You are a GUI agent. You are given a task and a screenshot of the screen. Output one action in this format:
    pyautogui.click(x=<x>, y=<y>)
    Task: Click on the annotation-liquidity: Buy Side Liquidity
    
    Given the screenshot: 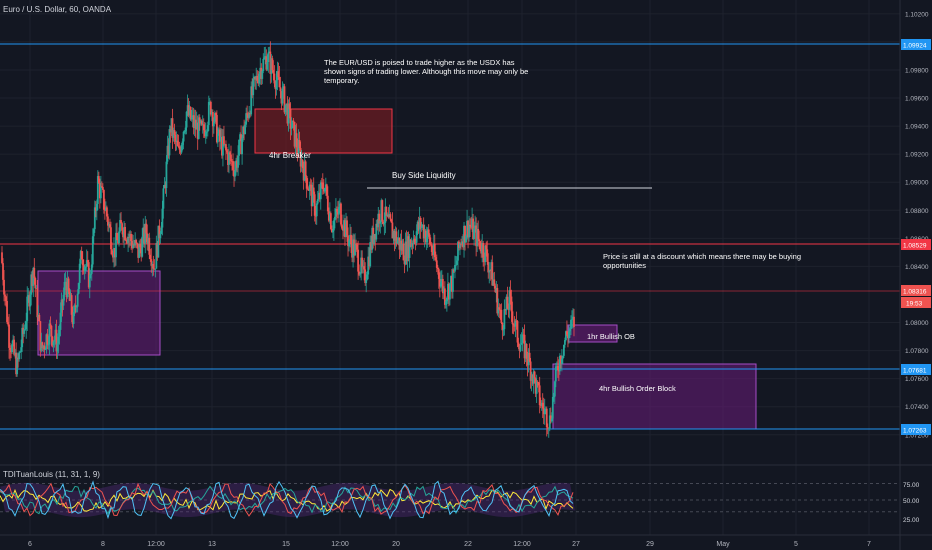 What is the action you would take?
    pyautogui.click(x=424, y=175)
    